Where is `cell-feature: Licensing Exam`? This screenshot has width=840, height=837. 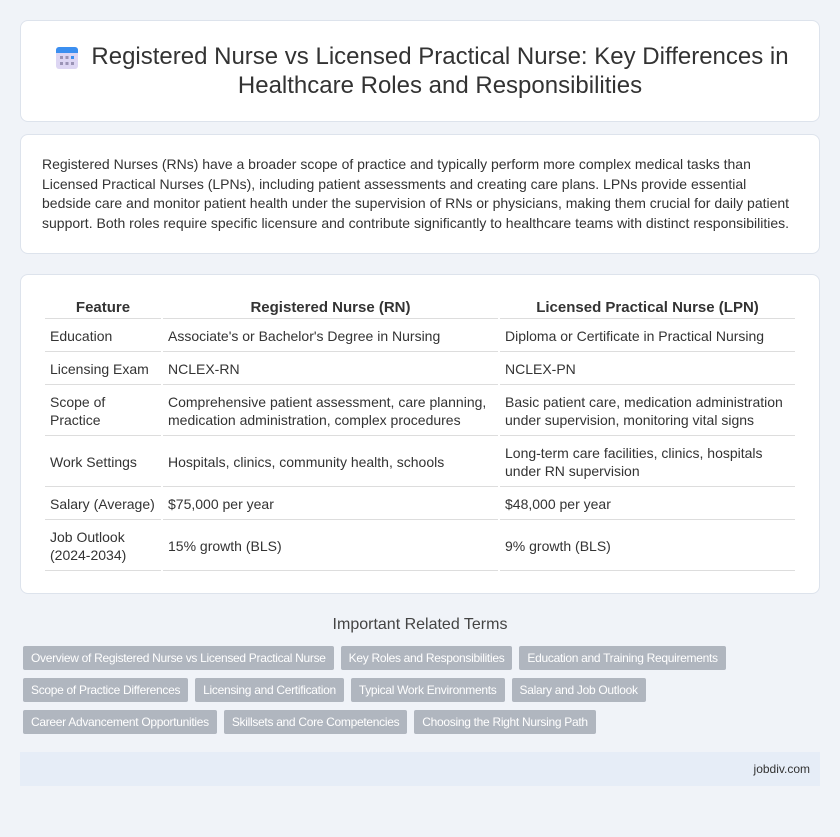 cell-feature: Licensing Exam is located at coordinates (103, 369).